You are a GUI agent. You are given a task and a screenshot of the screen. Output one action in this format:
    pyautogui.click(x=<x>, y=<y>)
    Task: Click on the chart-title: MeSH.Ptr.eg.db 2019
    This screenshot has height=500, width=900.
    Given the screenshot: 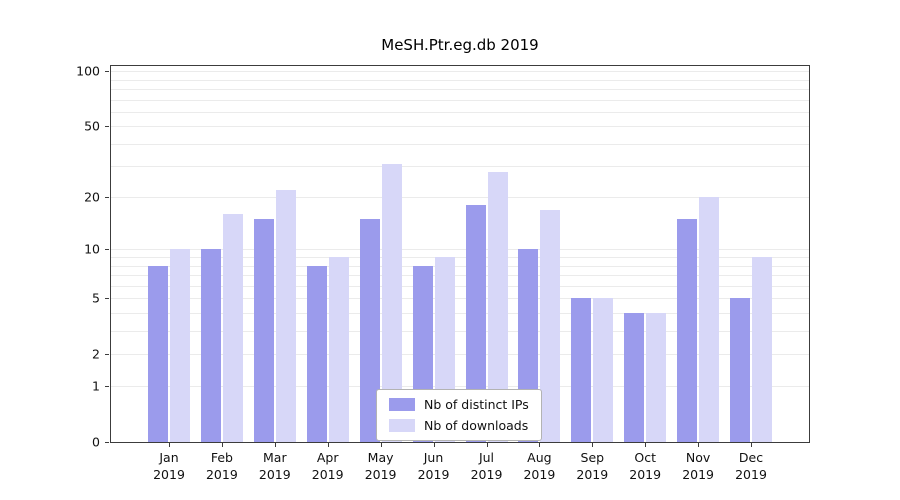 What is the action you would take?
    pyautogui.click(x=460, y=45)
    